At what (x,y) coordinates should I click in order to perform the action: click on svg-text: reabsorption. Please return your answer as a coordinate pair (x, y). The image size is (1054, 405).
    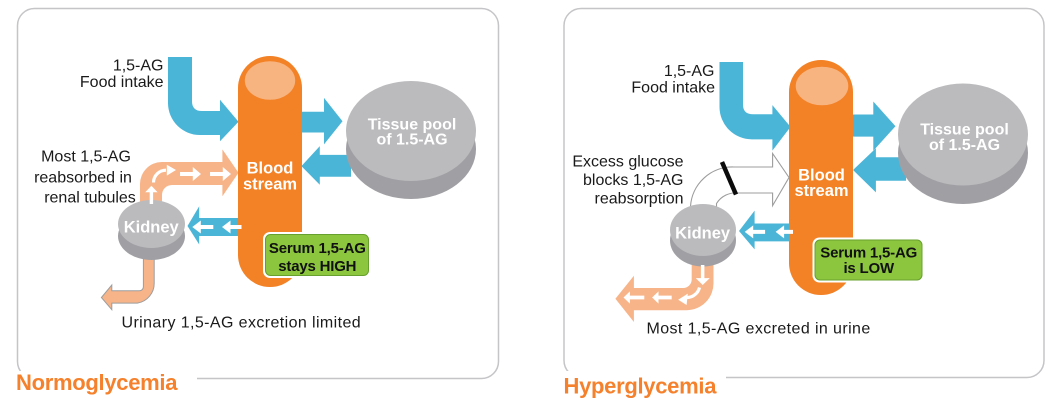
    Looking at the image, I should click on (639, 199).